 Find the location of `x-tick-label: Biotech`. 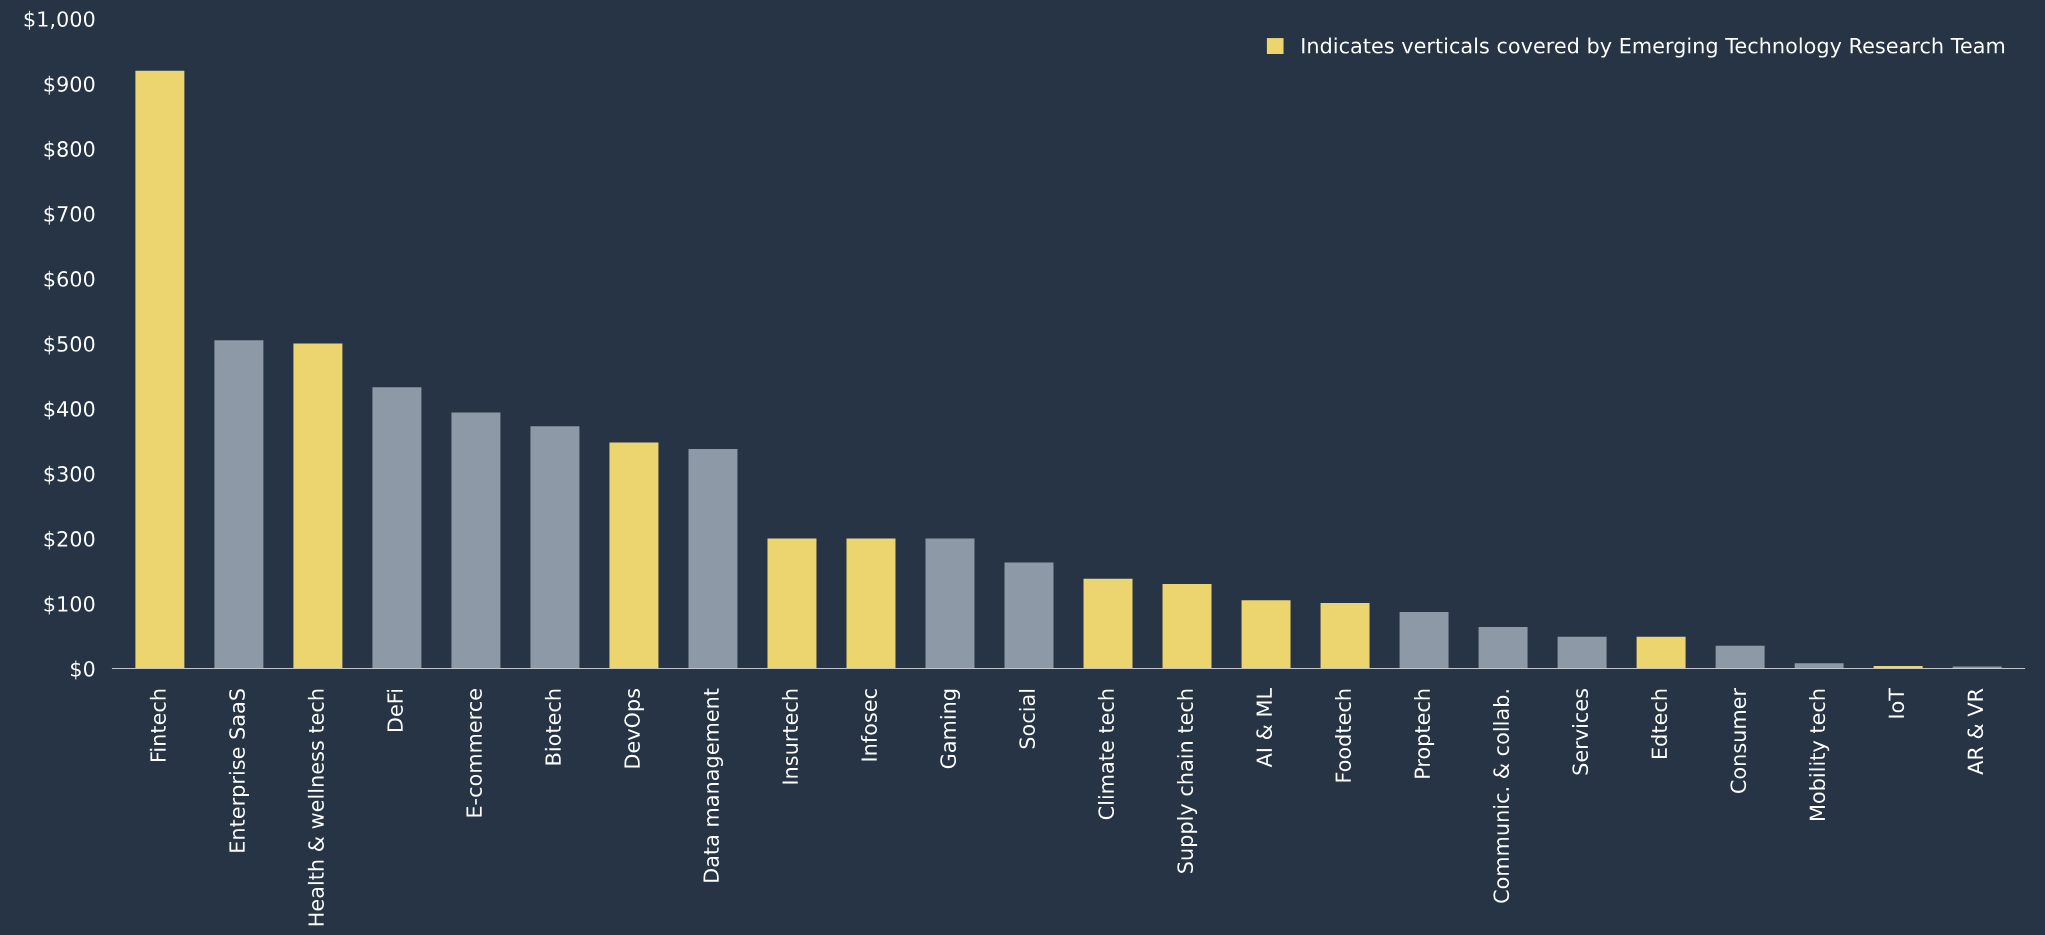

x-tick-label: Biotech is located at coordinates (552, 727).